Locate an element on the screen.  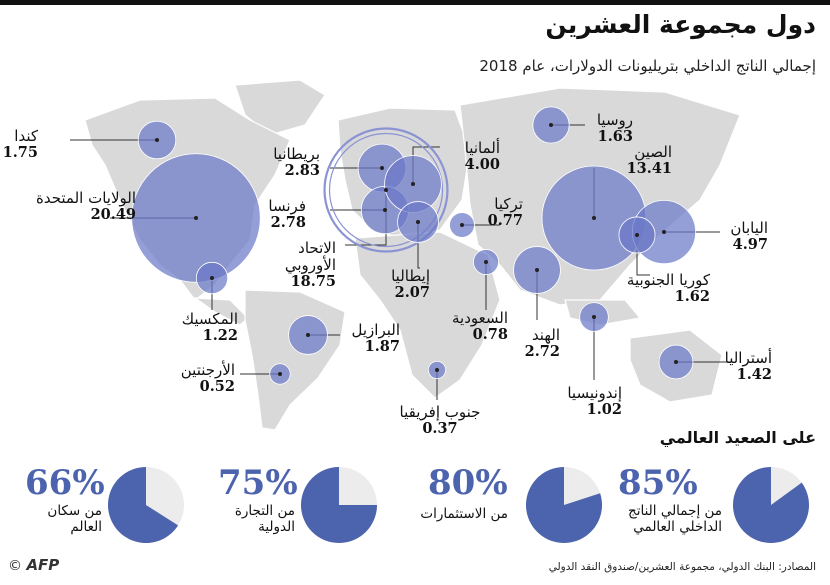
desc-trade-line1: من التجارة is located at coordinates (264, 511).